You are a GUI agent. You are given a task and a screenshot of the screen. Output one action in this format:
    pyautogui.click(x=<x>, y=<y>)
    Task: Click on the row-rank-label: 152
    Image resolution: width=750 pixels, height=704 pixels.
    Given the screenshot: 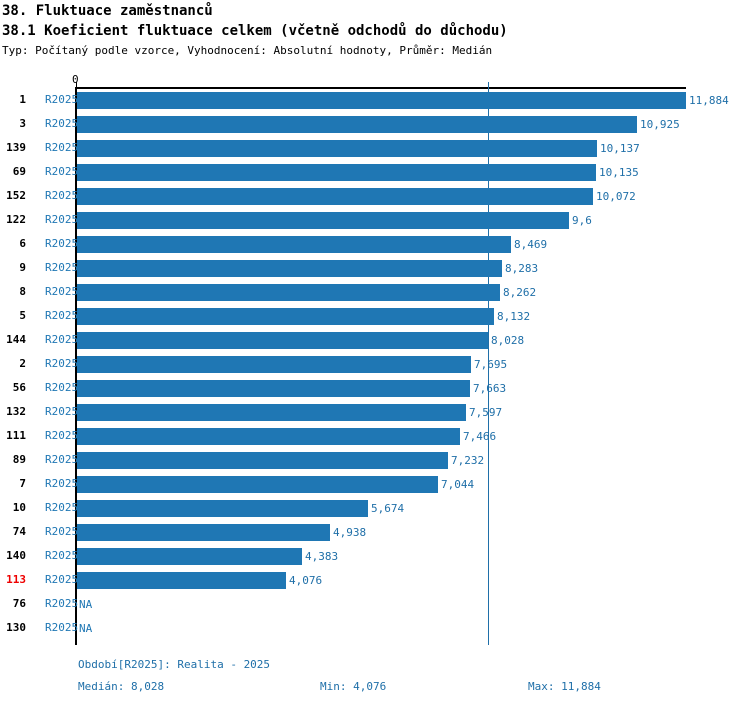 What is the action you would take?
    pyautogui.click(x=16, y=195)
    